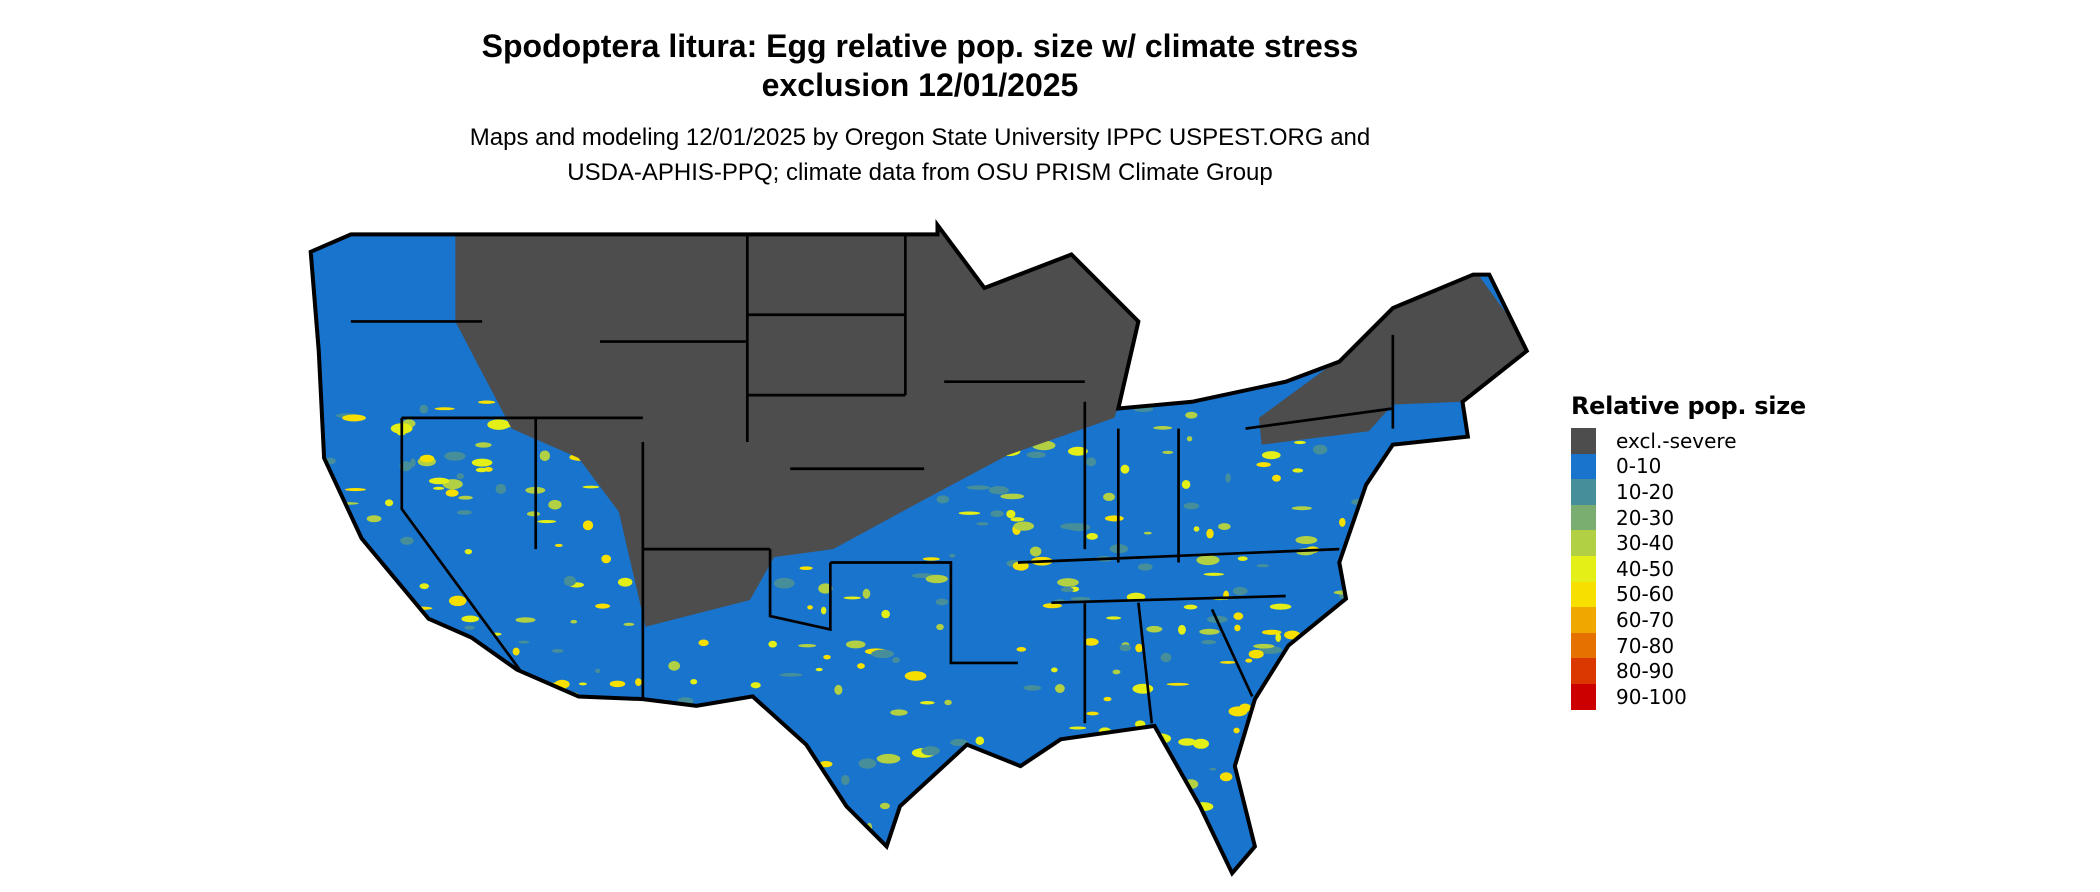 Image resolution: width=2100 pixels, height=892 pixels. What do you see at coordinates (1676, 440) in the screenshot?
I see `legend-label: excl.-severe` at bounding box center [1676, 440].